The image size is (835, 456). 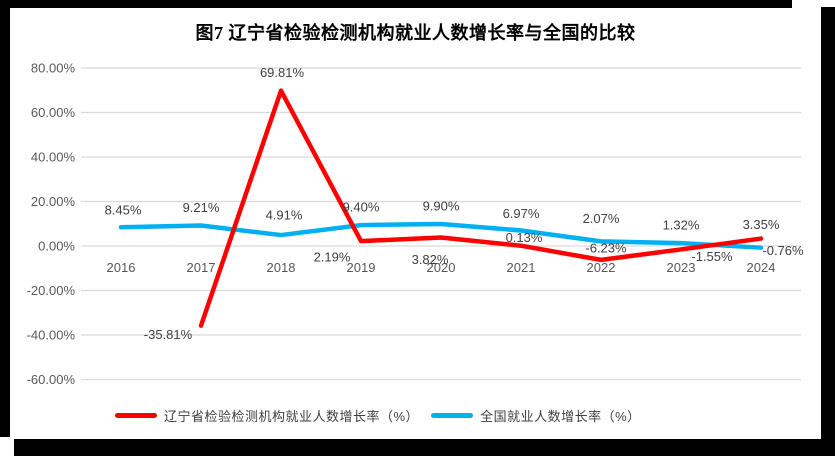 I want to click on data-label: 3.82%, so click(x=430, y=259).